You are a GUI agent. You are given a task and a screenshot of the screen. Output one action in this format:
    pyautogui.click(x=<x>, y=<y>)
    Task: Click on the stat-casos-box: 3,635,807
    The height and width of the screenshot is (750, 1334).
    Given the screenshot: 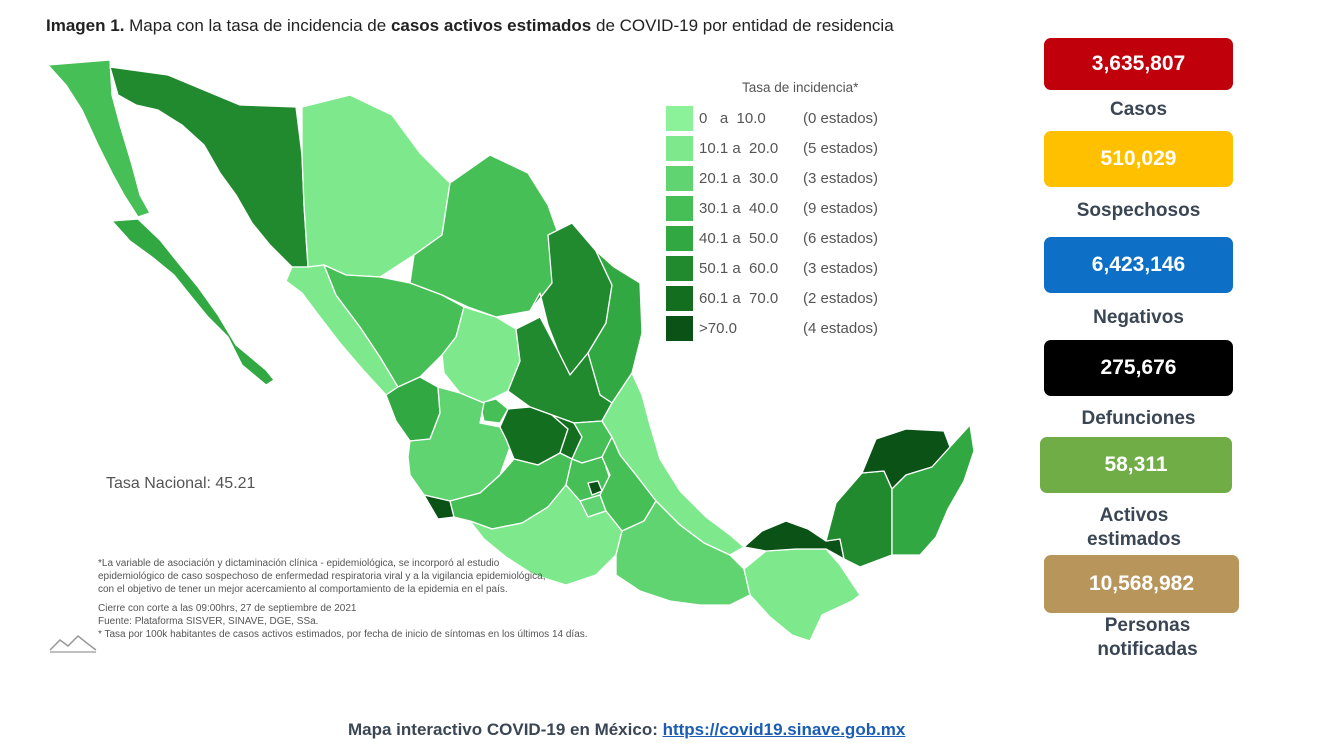 What is the action you would take?
    pyautogui.click(x=1138, y=64)
    